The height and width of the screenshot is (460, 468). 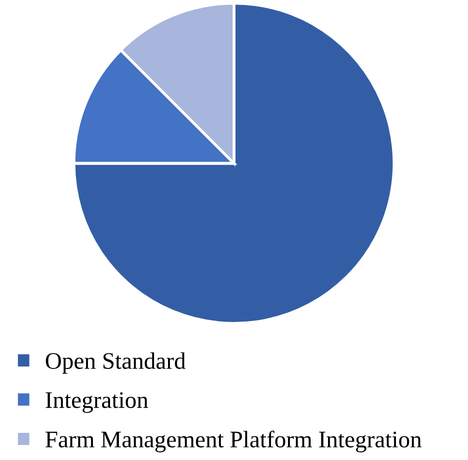 I want to click on legend-label: Open Standard, so click(x=116, y=363).